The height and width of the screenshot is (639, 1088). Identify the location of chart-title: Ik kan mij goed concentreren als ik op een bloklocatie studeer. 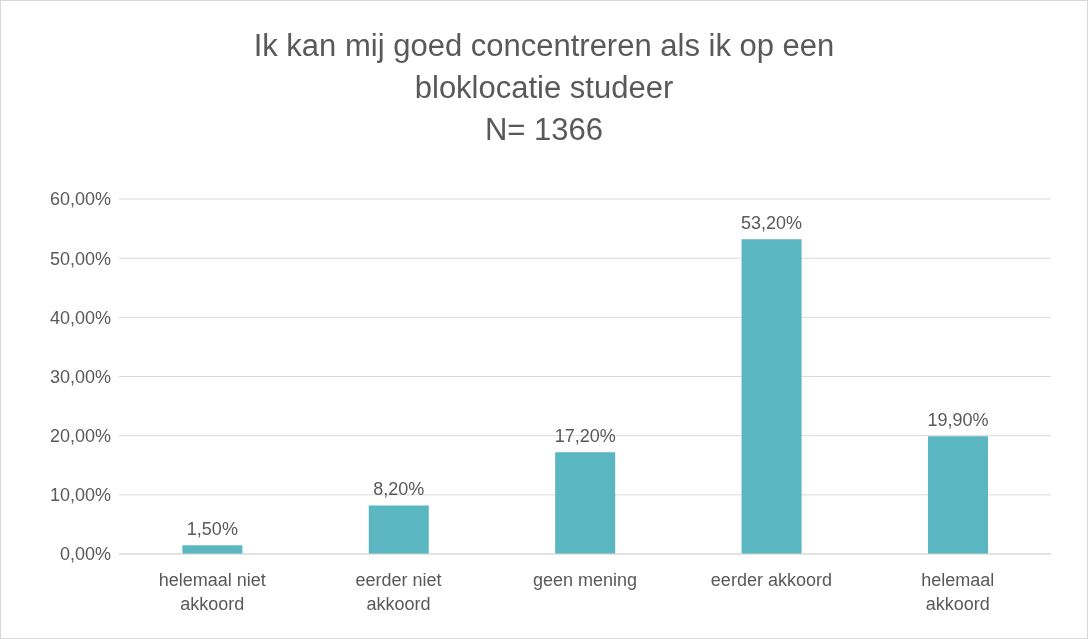
(544, 67).